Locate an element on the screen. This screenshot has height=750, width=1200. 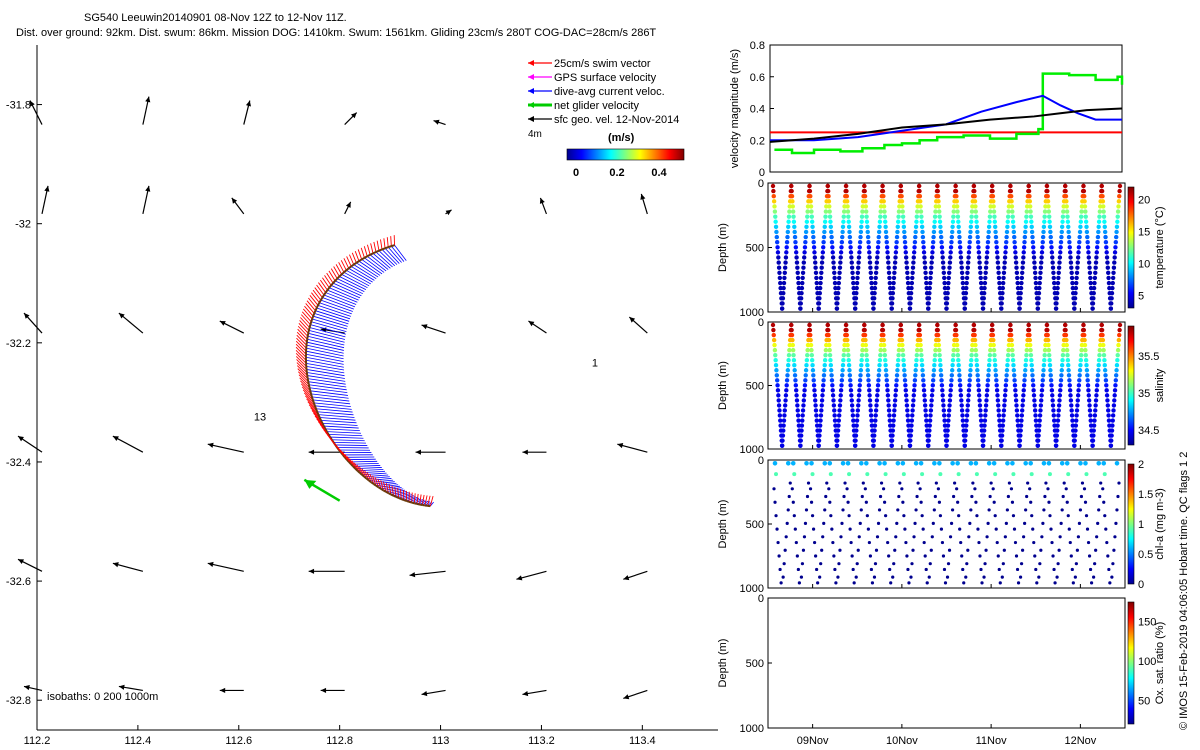
oxygen-colorbar is located at coordinates (1131, 663).